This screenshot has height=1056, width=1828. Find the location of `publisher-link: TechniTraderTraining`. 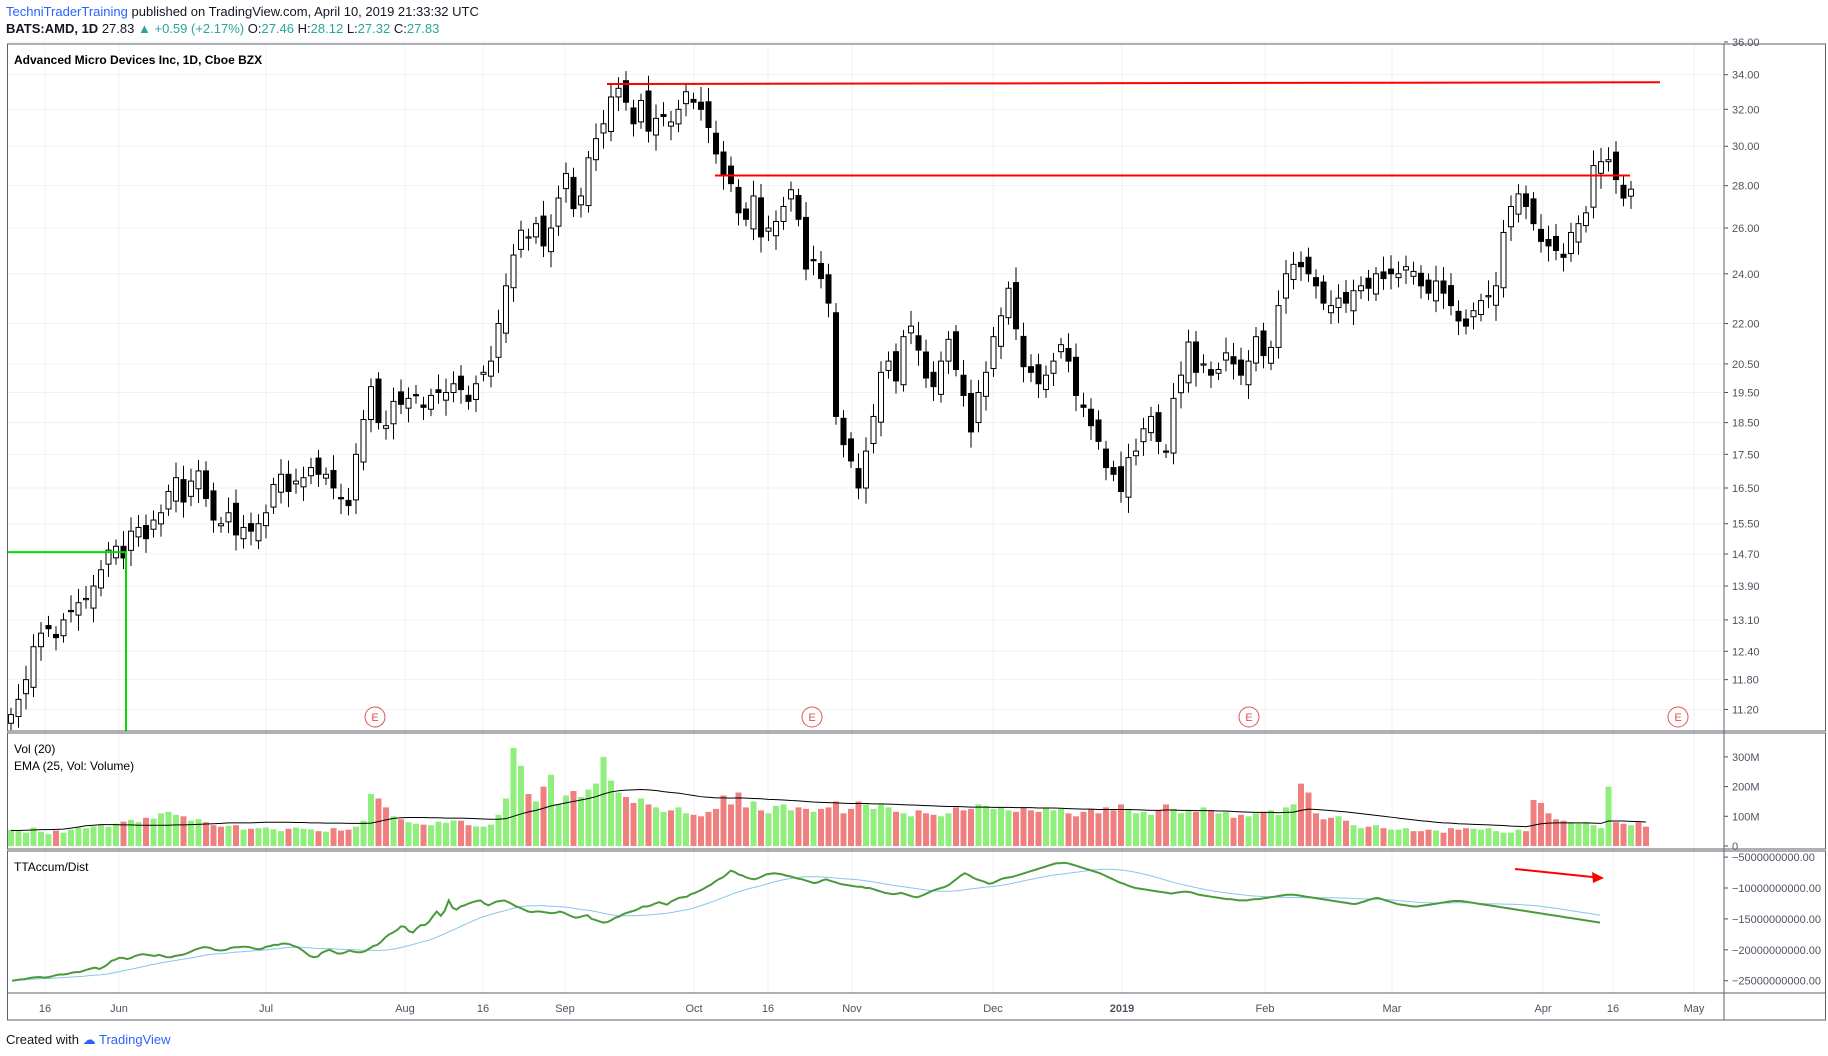

publisher-link: TechniTraderTraining is located at coordinates (67, 11).